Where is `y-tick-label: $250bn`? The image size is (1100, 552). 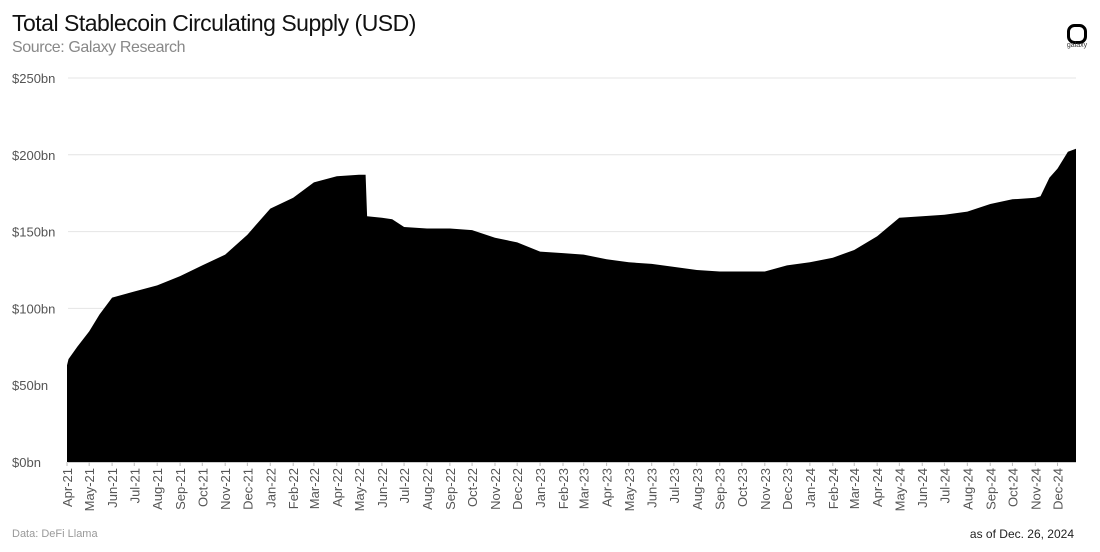 y-tick-label: $250bn is located at coordinates (33, 78).